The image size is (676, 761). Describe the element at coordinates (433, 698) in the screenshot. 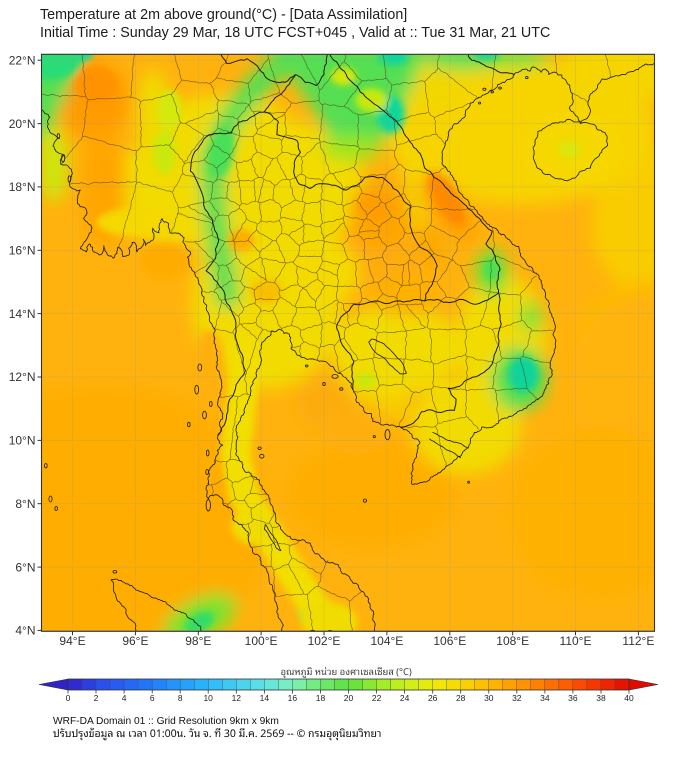

I see `svg-text: 26` at that location.